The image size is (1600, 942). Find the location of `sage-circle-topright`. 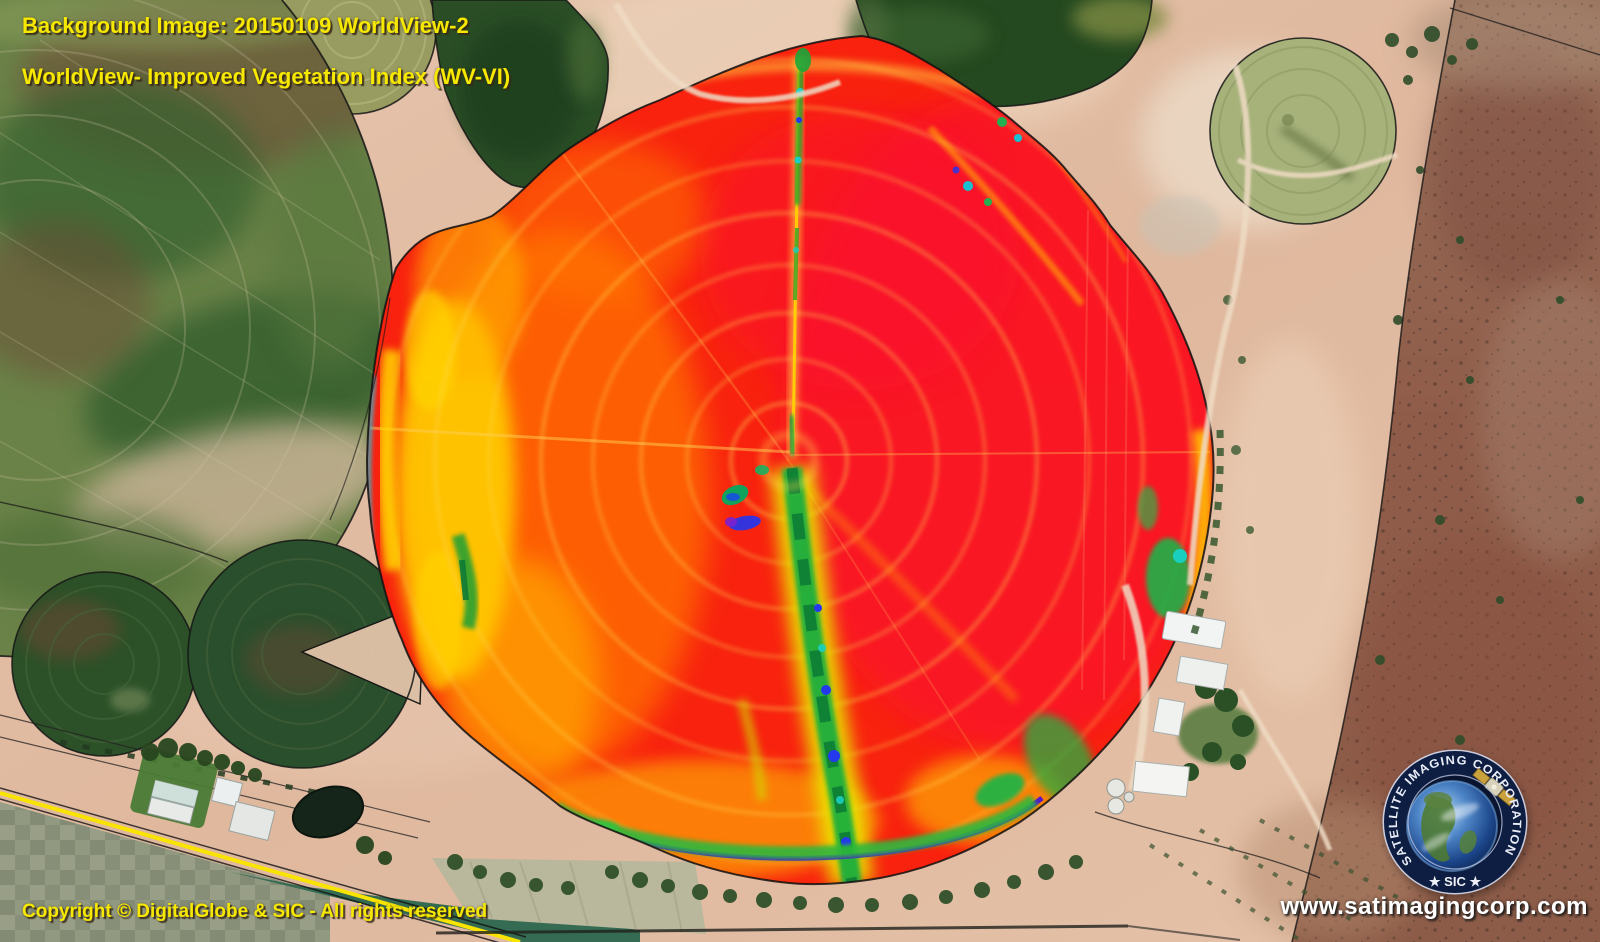

sage-circle-topright is located at coordinates (1303, 131).